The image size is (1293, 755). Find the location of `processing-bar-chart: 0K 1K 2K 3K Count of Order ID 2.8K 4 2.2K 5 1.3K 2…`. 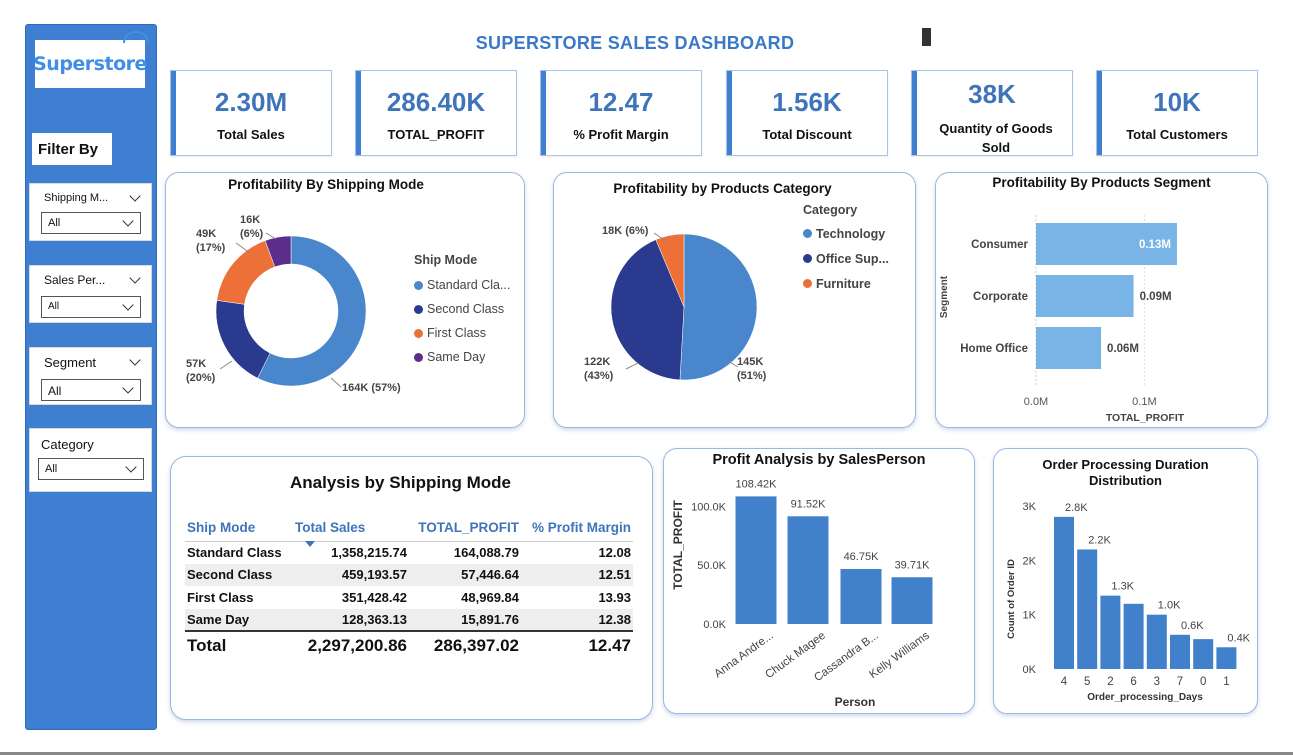

processing-bar-chart: 0K 1K 2K 3K Count of Order ID 2.8K 4 2.2K 5 1.3K 2… is located at coordinates (1126, 582).